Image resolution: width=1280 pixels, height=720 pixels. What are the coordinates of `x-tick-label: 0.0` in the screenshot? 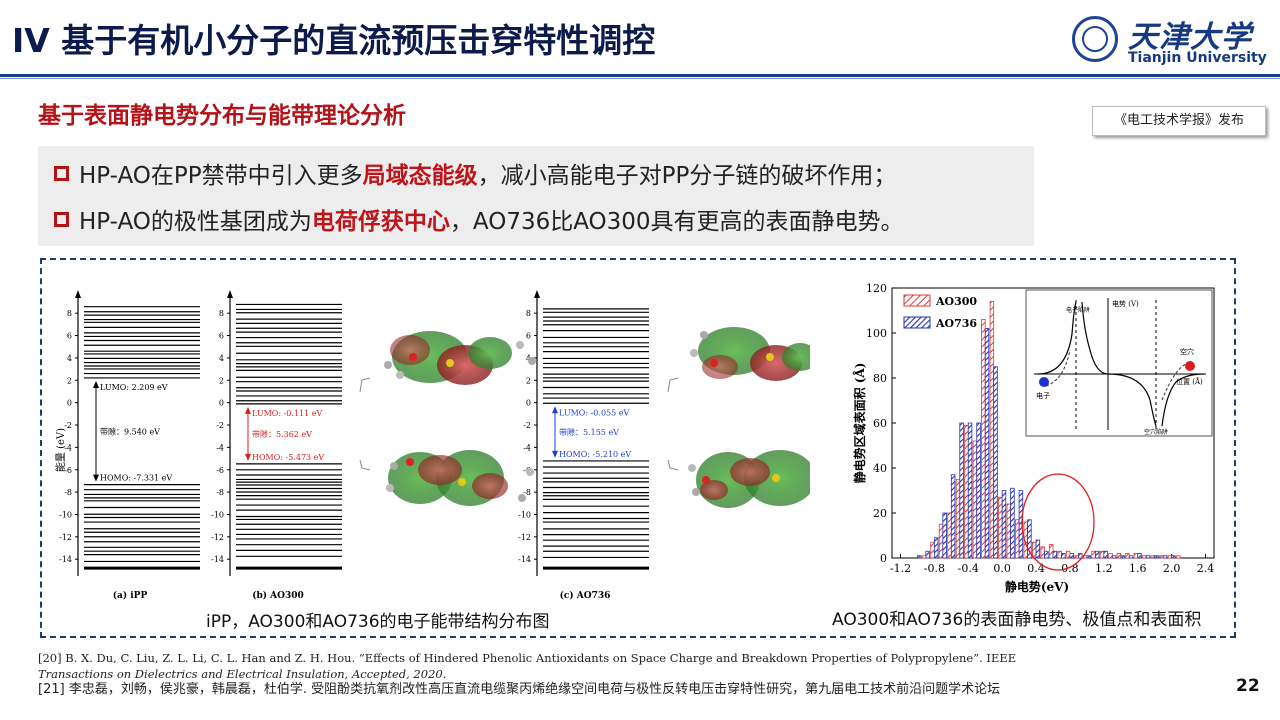 It's located at (1002, 568).